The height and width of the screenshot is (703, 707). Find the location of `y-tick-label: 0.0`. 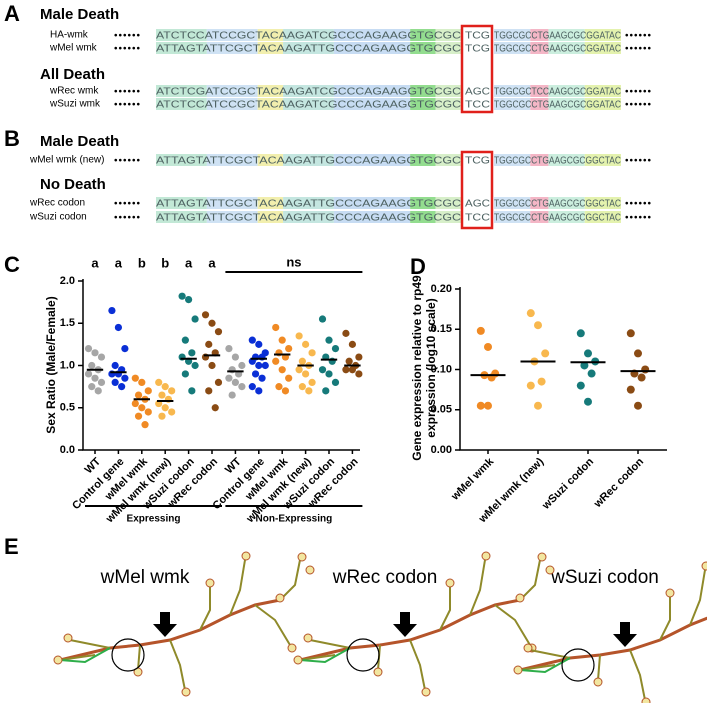

y-tick-label: 0.0 is located at coordinates (67, 450).